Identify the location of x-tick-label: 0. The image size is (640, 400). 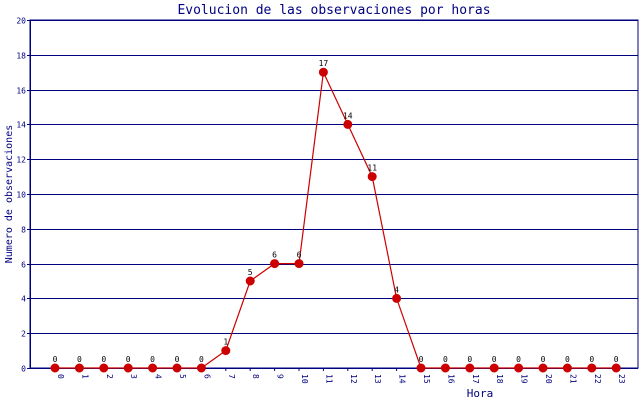
(60, 376).